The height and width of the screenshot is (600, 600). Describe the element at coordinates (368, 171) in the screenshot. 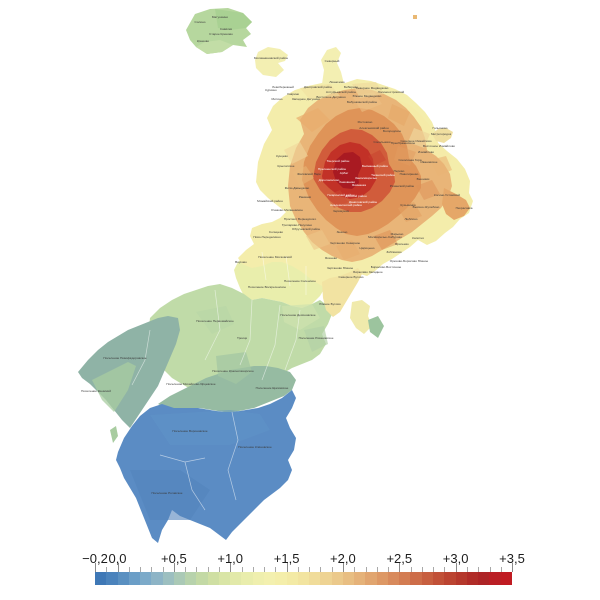

I see `city-district-mosaic` at that location.